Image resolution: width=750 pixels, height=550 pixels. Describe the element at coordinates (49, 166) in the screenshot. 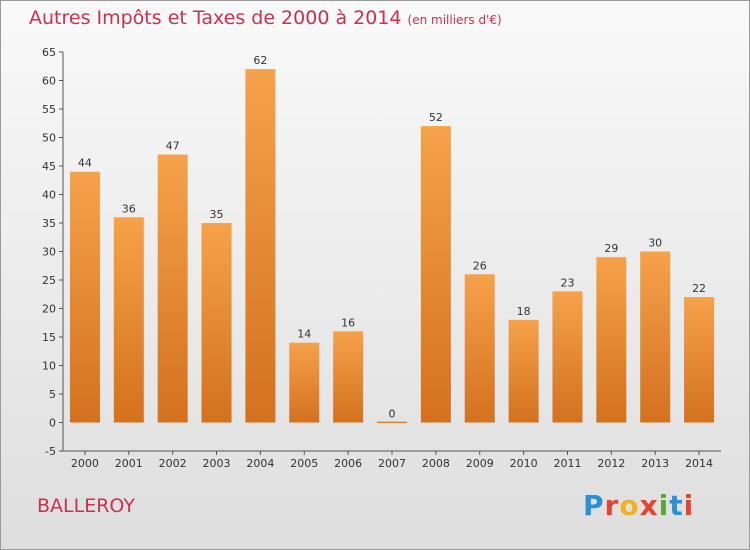

I see `y-tick-label: 45` at that location.